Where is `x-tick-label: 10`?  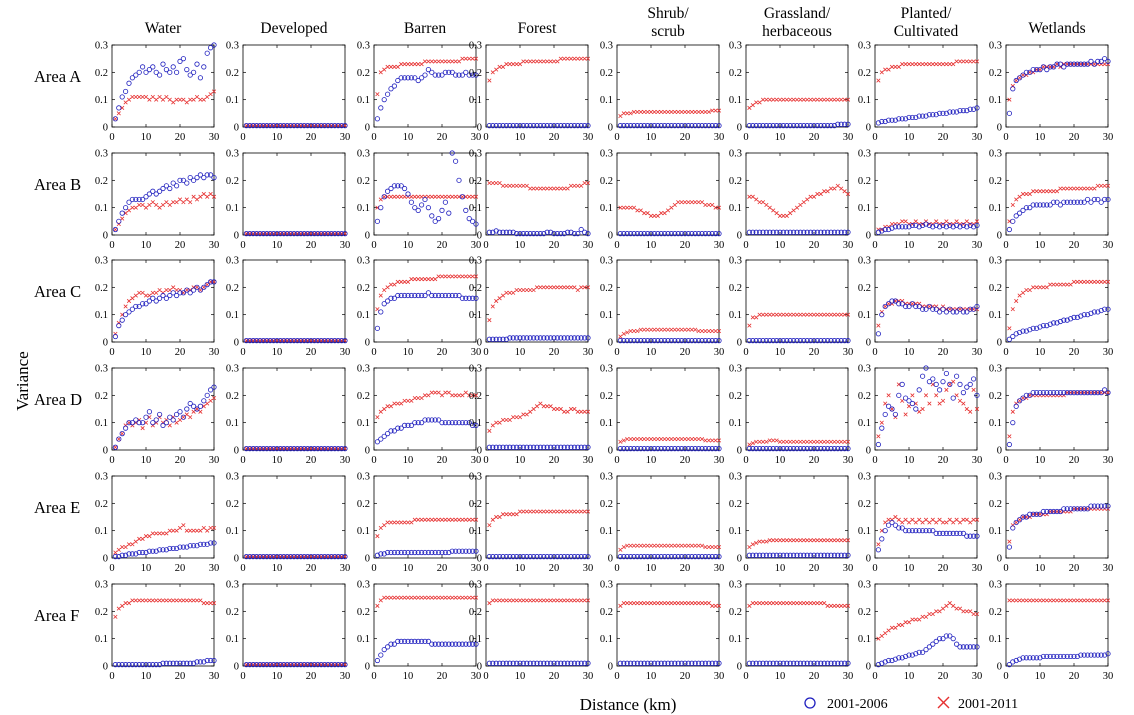 x-tick-label: 10 is located at coordinates (277, 676).